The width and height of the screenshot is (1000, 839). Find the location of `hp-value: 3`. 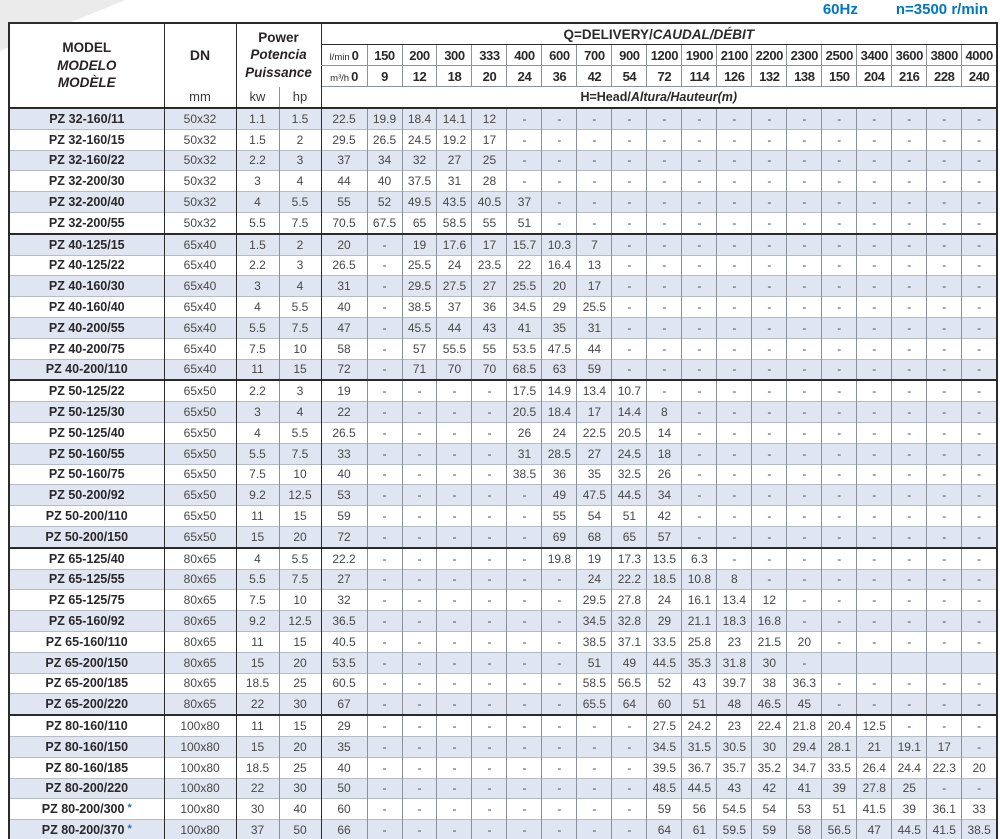

hp-value: 3 is located at coordinates (300, 160).